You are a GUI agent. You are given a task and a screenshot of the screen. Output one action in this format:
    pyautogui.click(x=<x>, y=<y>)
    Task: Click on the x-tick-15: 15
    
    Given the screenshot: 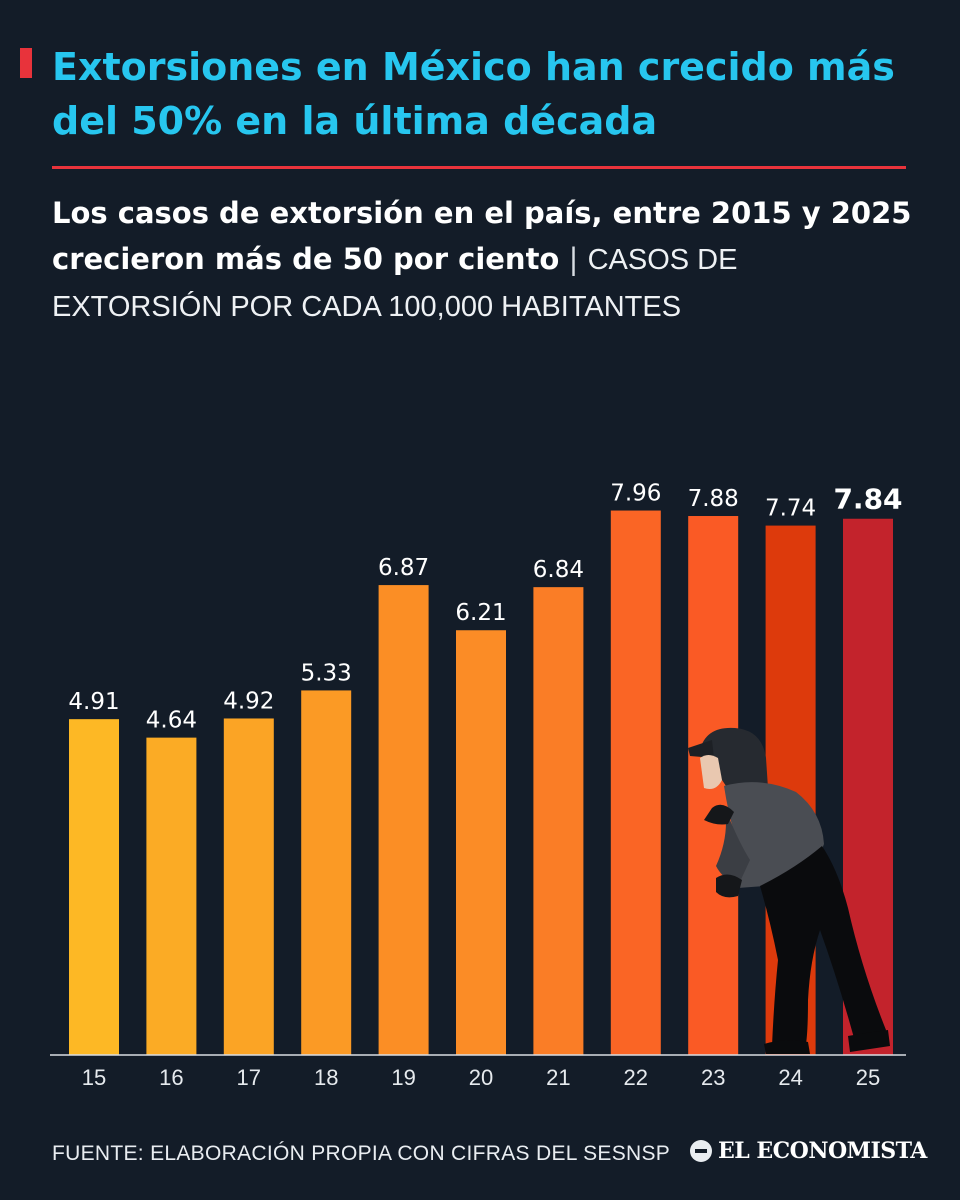 What is the action you would take?
    pyautogui.click(x=94, y=1077)
    